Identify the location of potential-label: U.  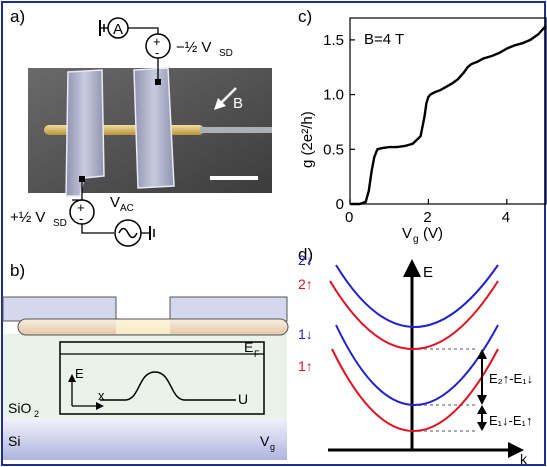
(243, 399).